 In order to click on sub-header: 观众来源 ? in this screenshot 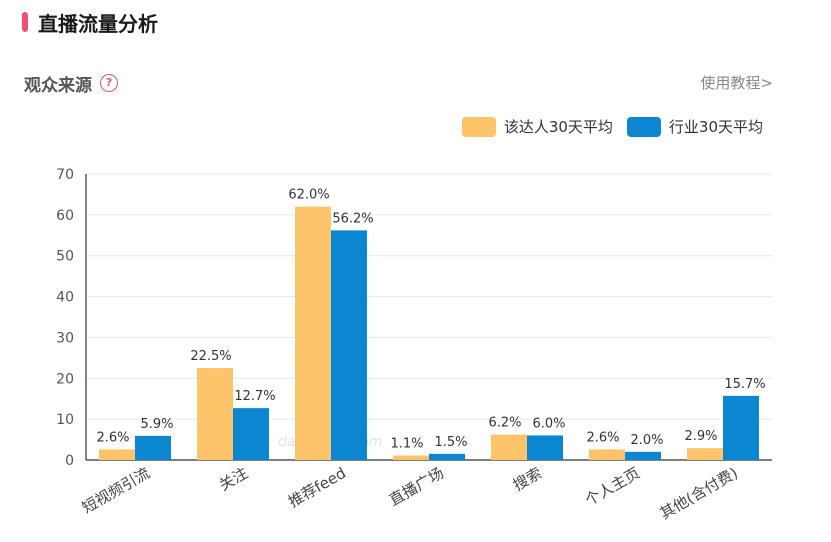, I will do `click(71, 83)`.